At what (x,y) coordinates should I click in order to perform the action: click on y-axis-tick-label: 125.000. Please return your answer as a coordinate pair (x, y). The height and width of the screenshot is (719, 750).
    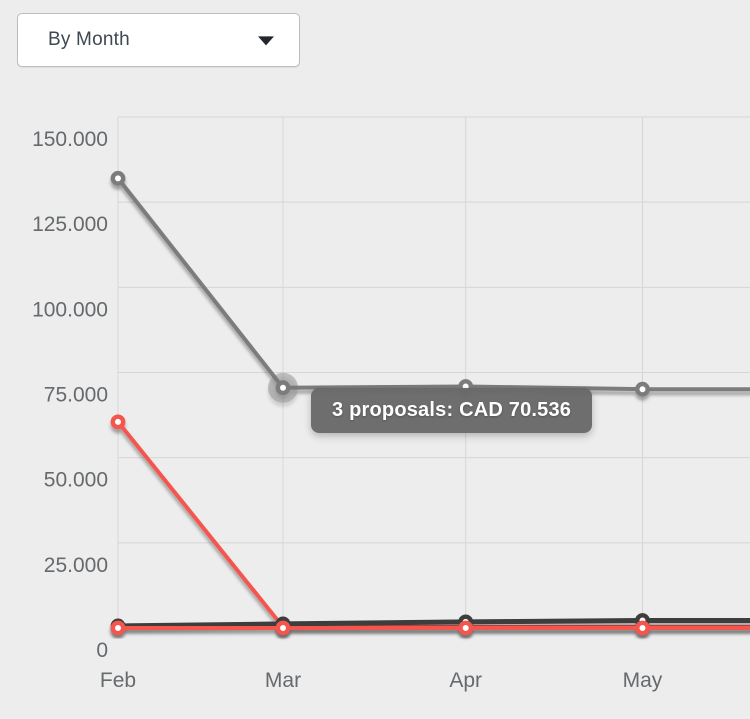
    Looking at the image, I should click on (70, 224).